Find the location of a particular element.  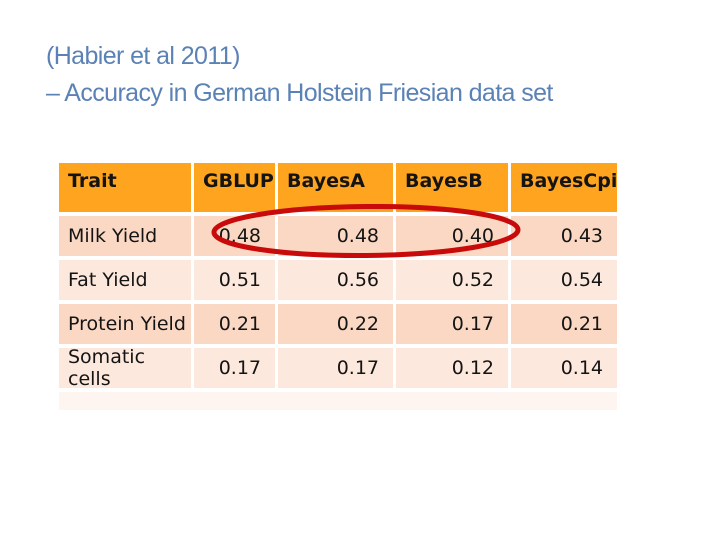

table-header-row: Trait GBLUP BayesA BayesB BayesCpi is located at coordinates (338, 187).